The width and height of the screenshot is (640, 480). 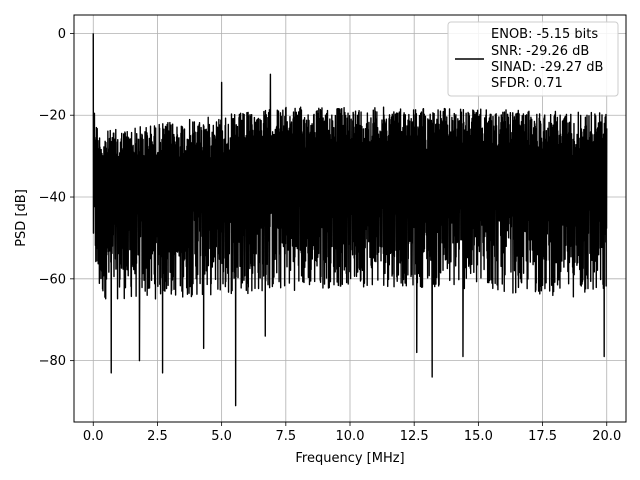 I want to click on legend-line-snr: SNR: -29.26 dB, so click(x=540, y=51).